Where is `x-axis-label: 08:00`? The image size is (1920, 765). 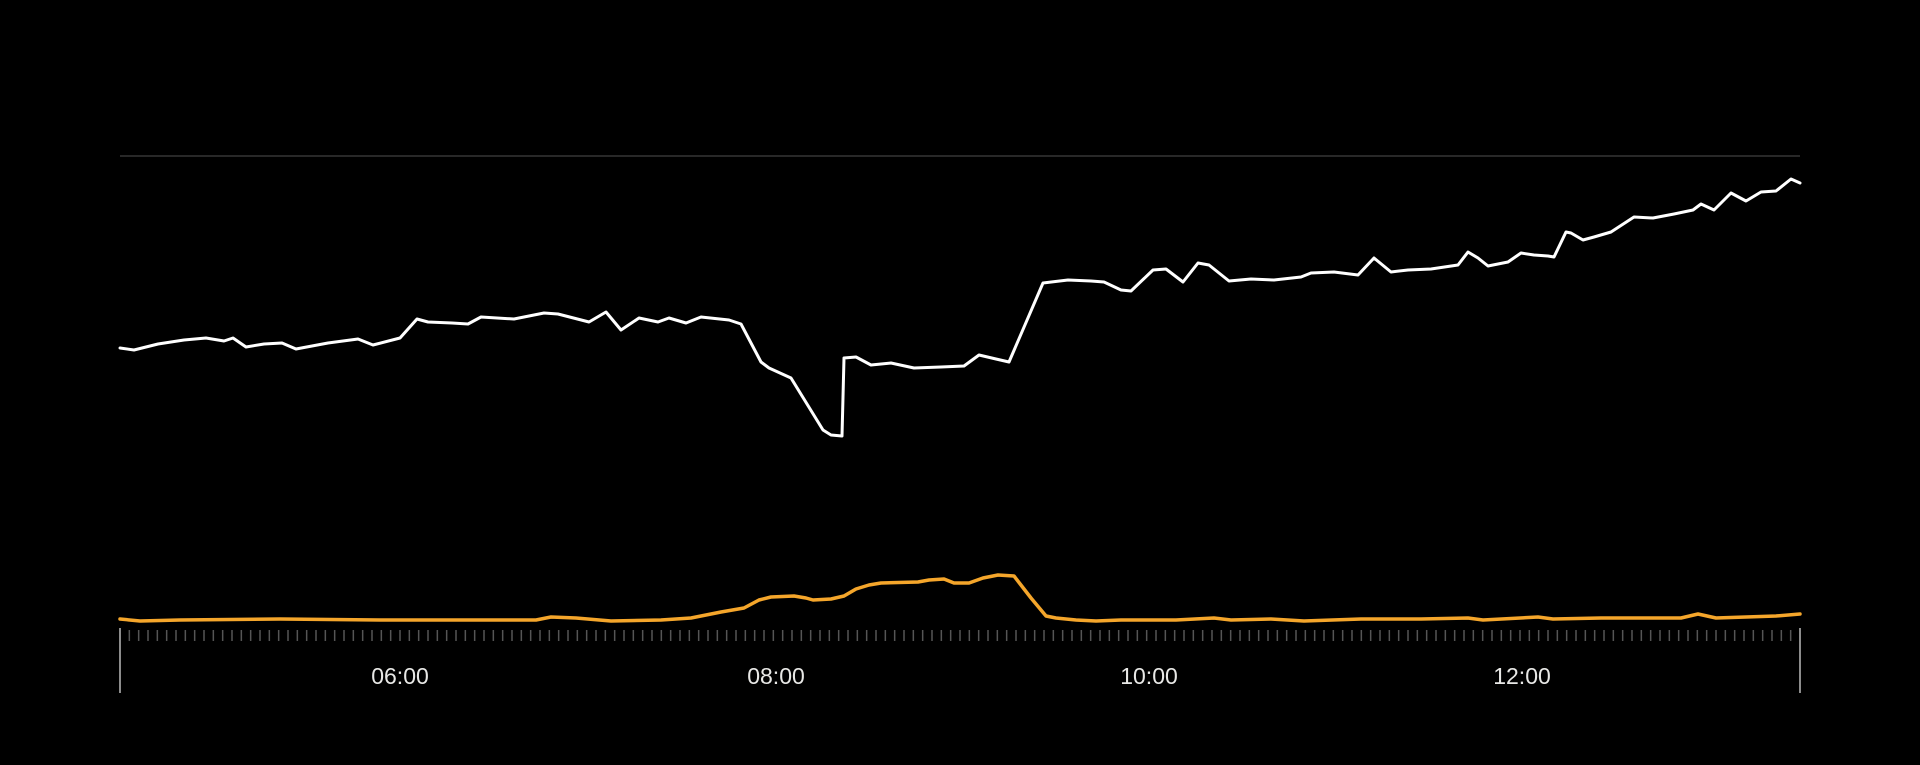 x-axis-label: 08:00 is located at coordinates (776, 676).